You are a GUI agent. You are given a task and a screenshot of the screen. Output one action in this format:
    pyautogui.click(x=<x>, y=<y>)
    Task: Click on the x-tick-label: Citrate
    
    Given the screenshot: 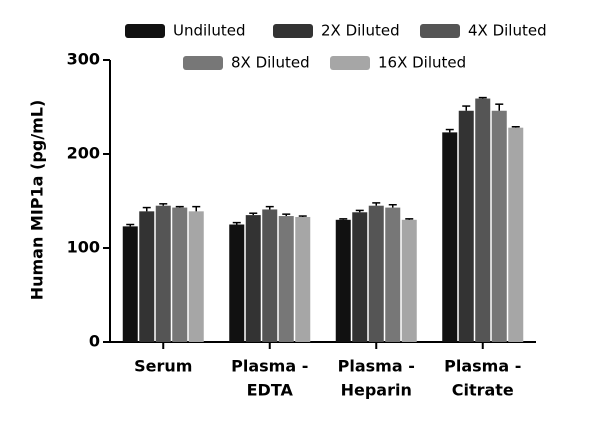 What is the action you would take?
    pyautogui.click(x=483, y=390)
    